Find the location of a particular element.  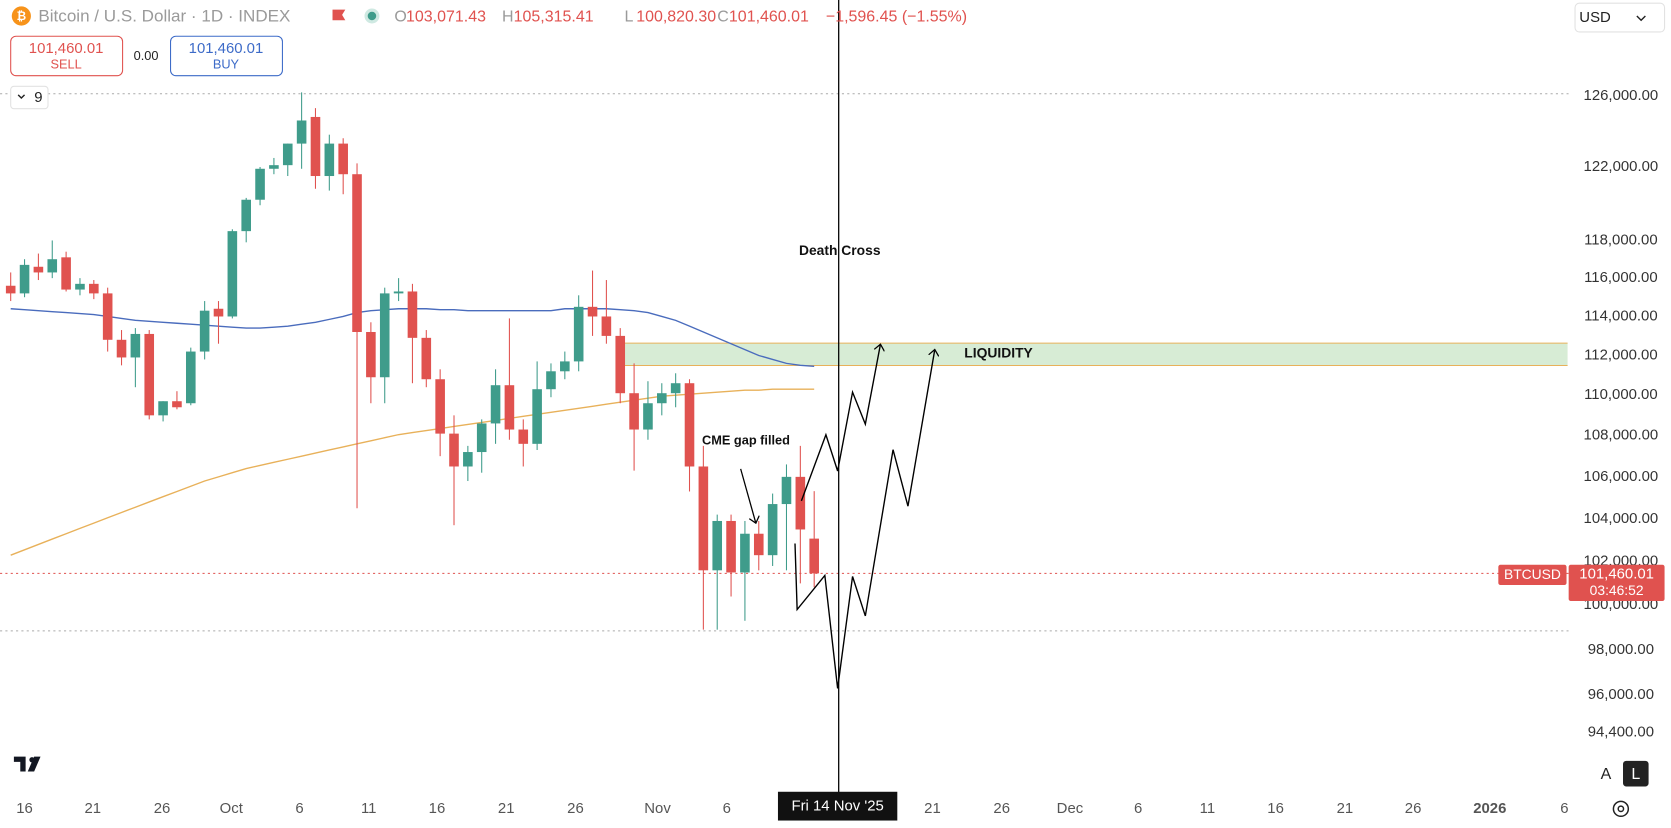

buy-button is located at coordinates (226, 56).